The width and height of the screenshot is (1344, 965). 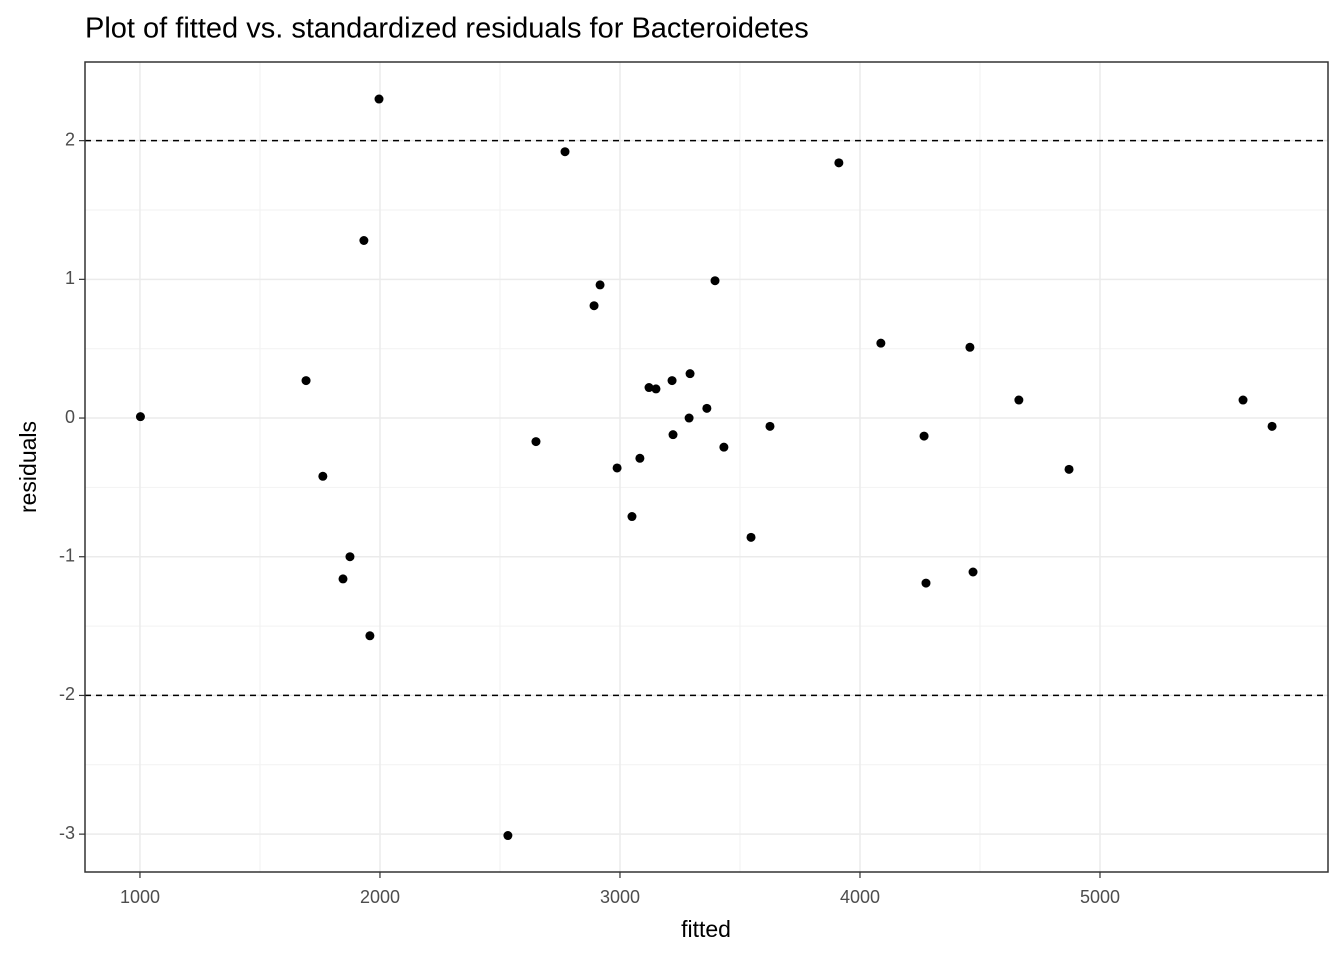 What do you see at coordinates (70, 417) in the screenshot?
I see `y-tick-label: 0` at bounding box center [70, 417].